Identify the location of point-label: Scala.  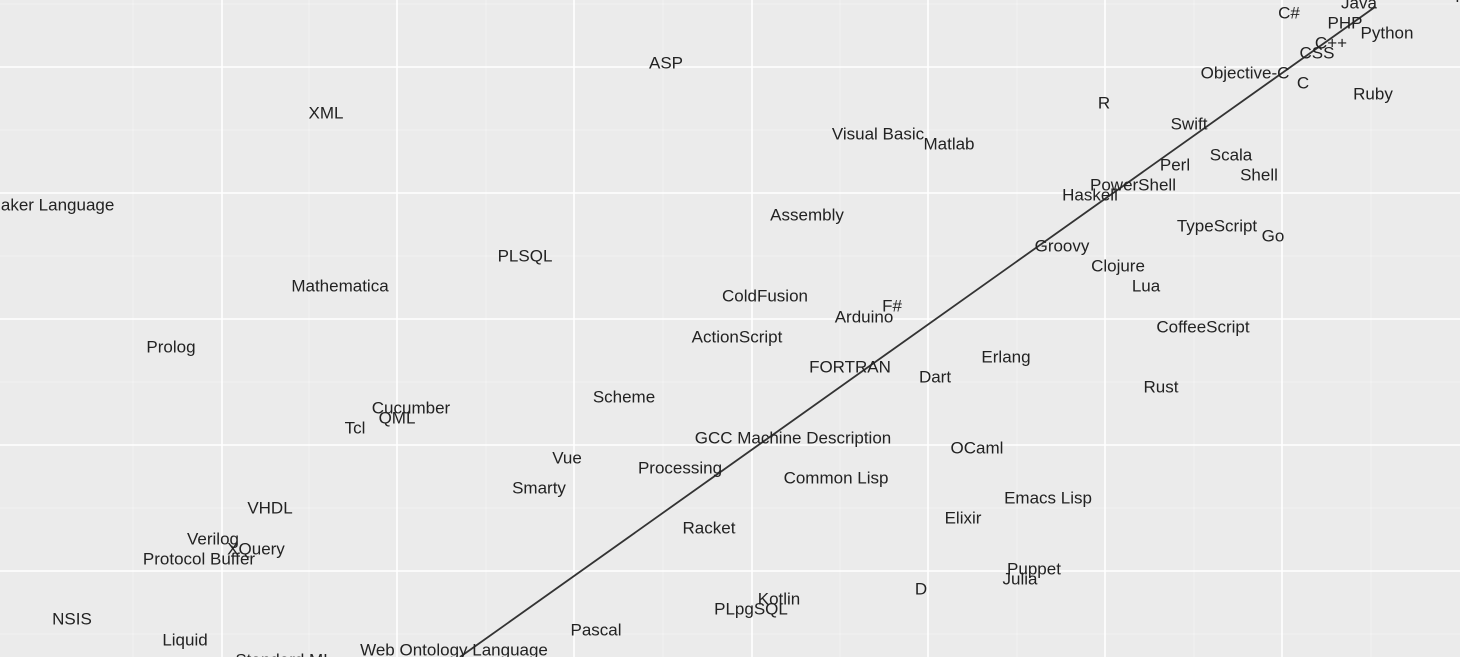
(1231, 155).